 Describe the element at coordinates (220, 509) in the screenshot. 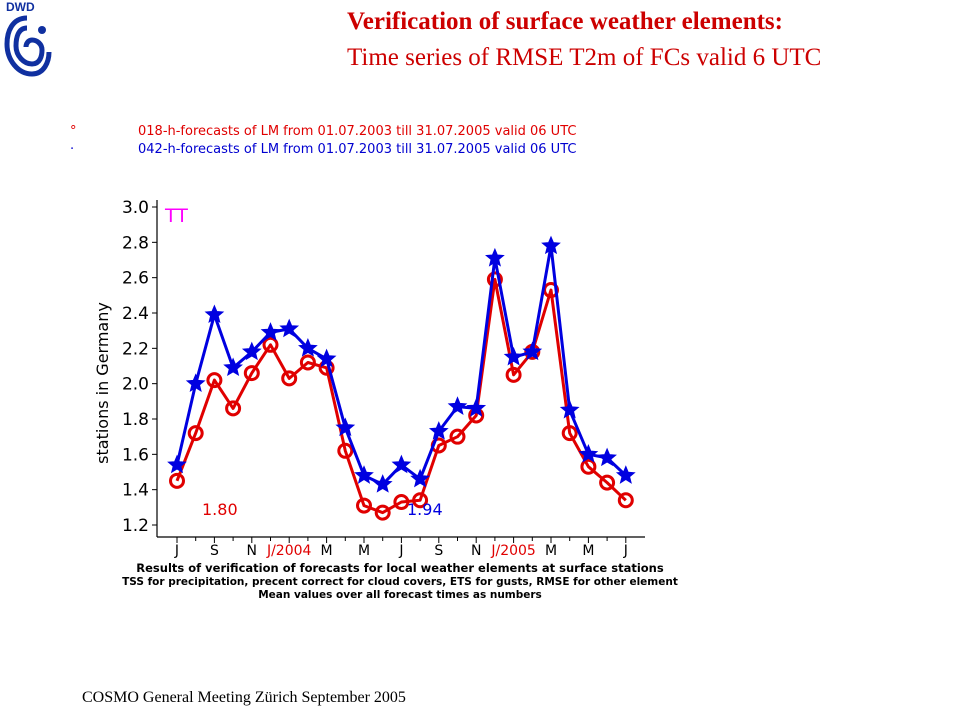

I see `mean-label-018h: 1.80` at that location.